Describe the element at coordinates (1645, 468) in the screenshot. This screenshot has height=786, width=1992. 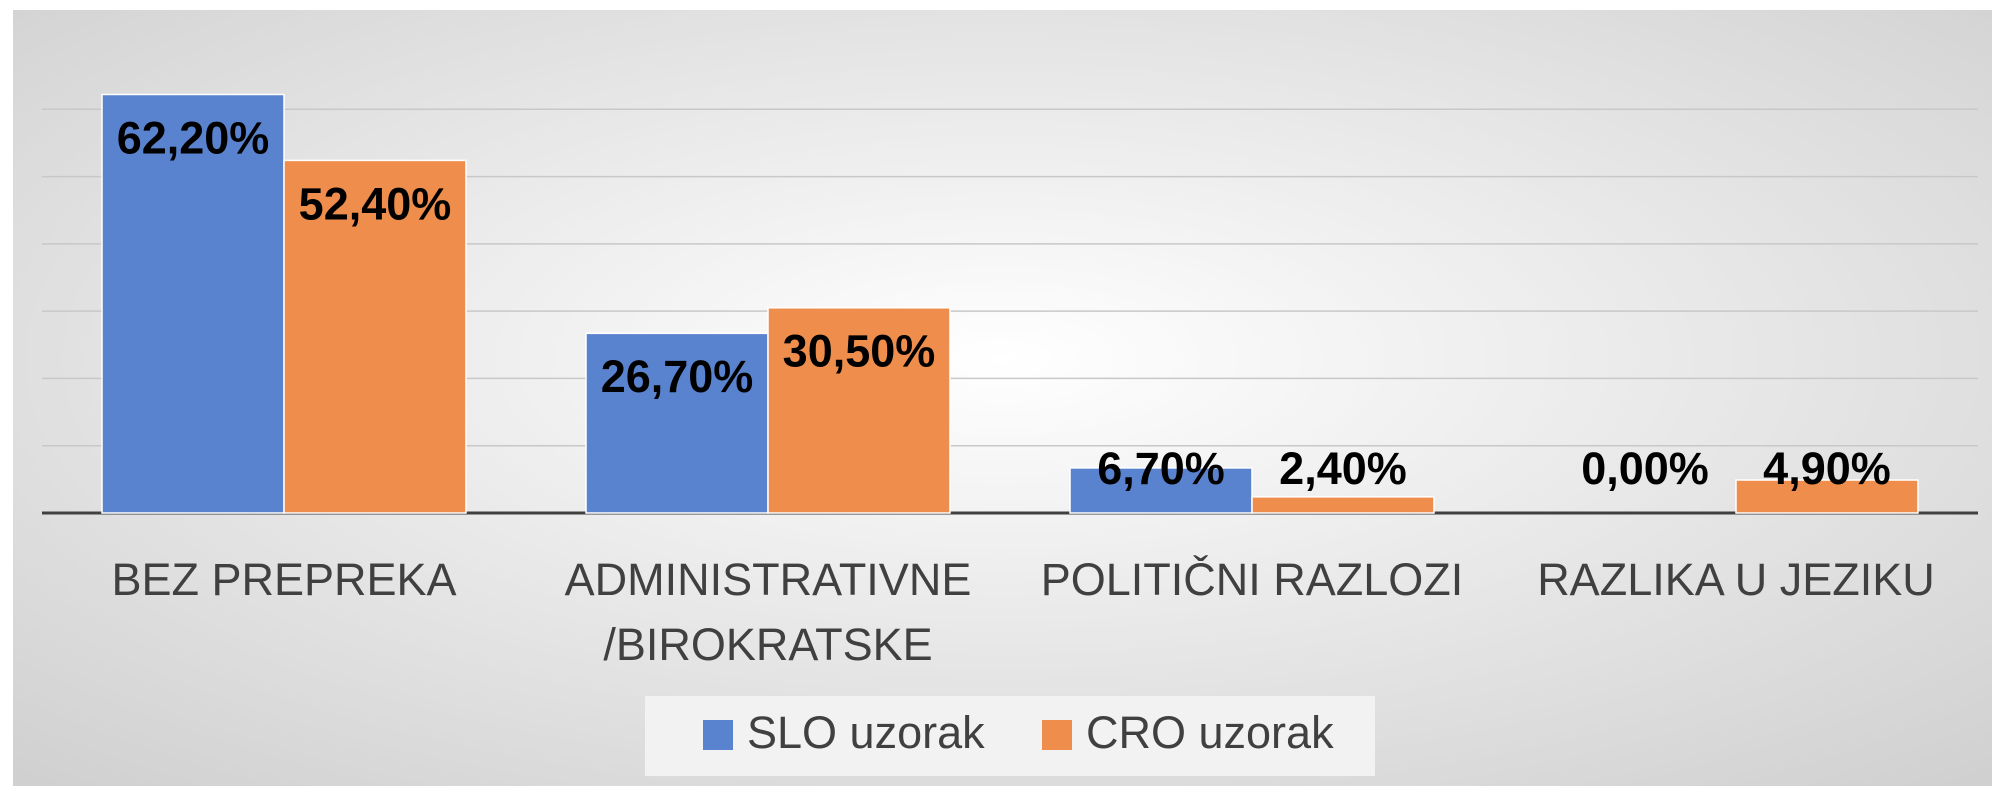
I see `value-label: 0,00%` at that location.